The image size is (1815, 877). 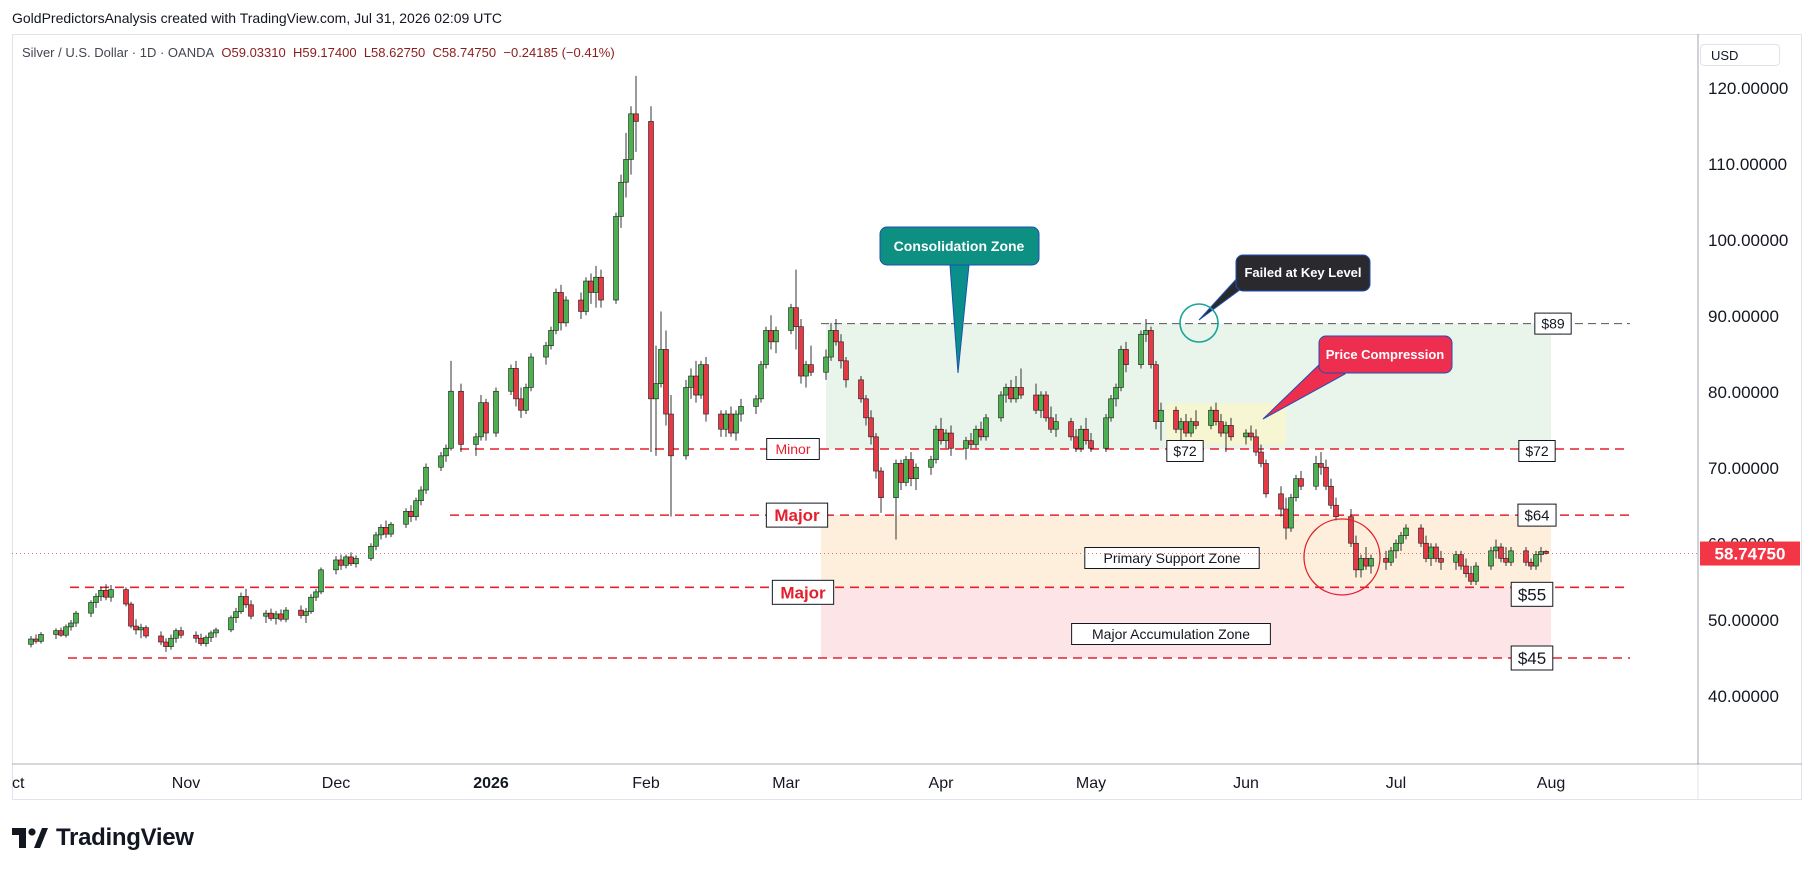 I want to click on symbol-label: Silver / U.S. Dollar · 1D · OANDA, so click(x=118, y=52).